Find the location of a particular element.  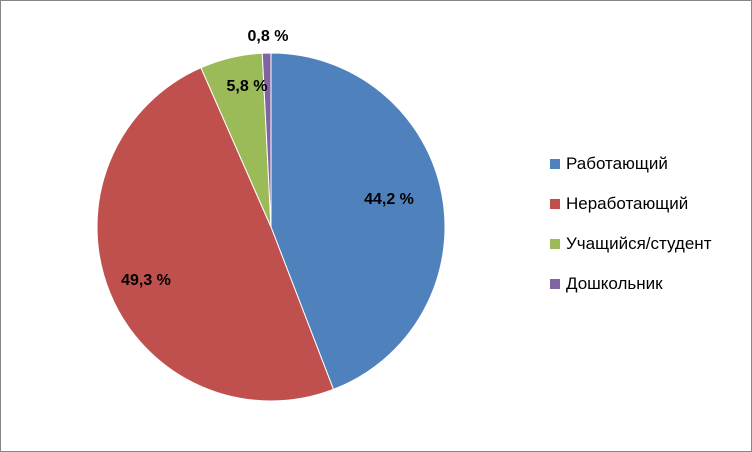

data-label: 49,3 % is located at coordinates (146, 280).